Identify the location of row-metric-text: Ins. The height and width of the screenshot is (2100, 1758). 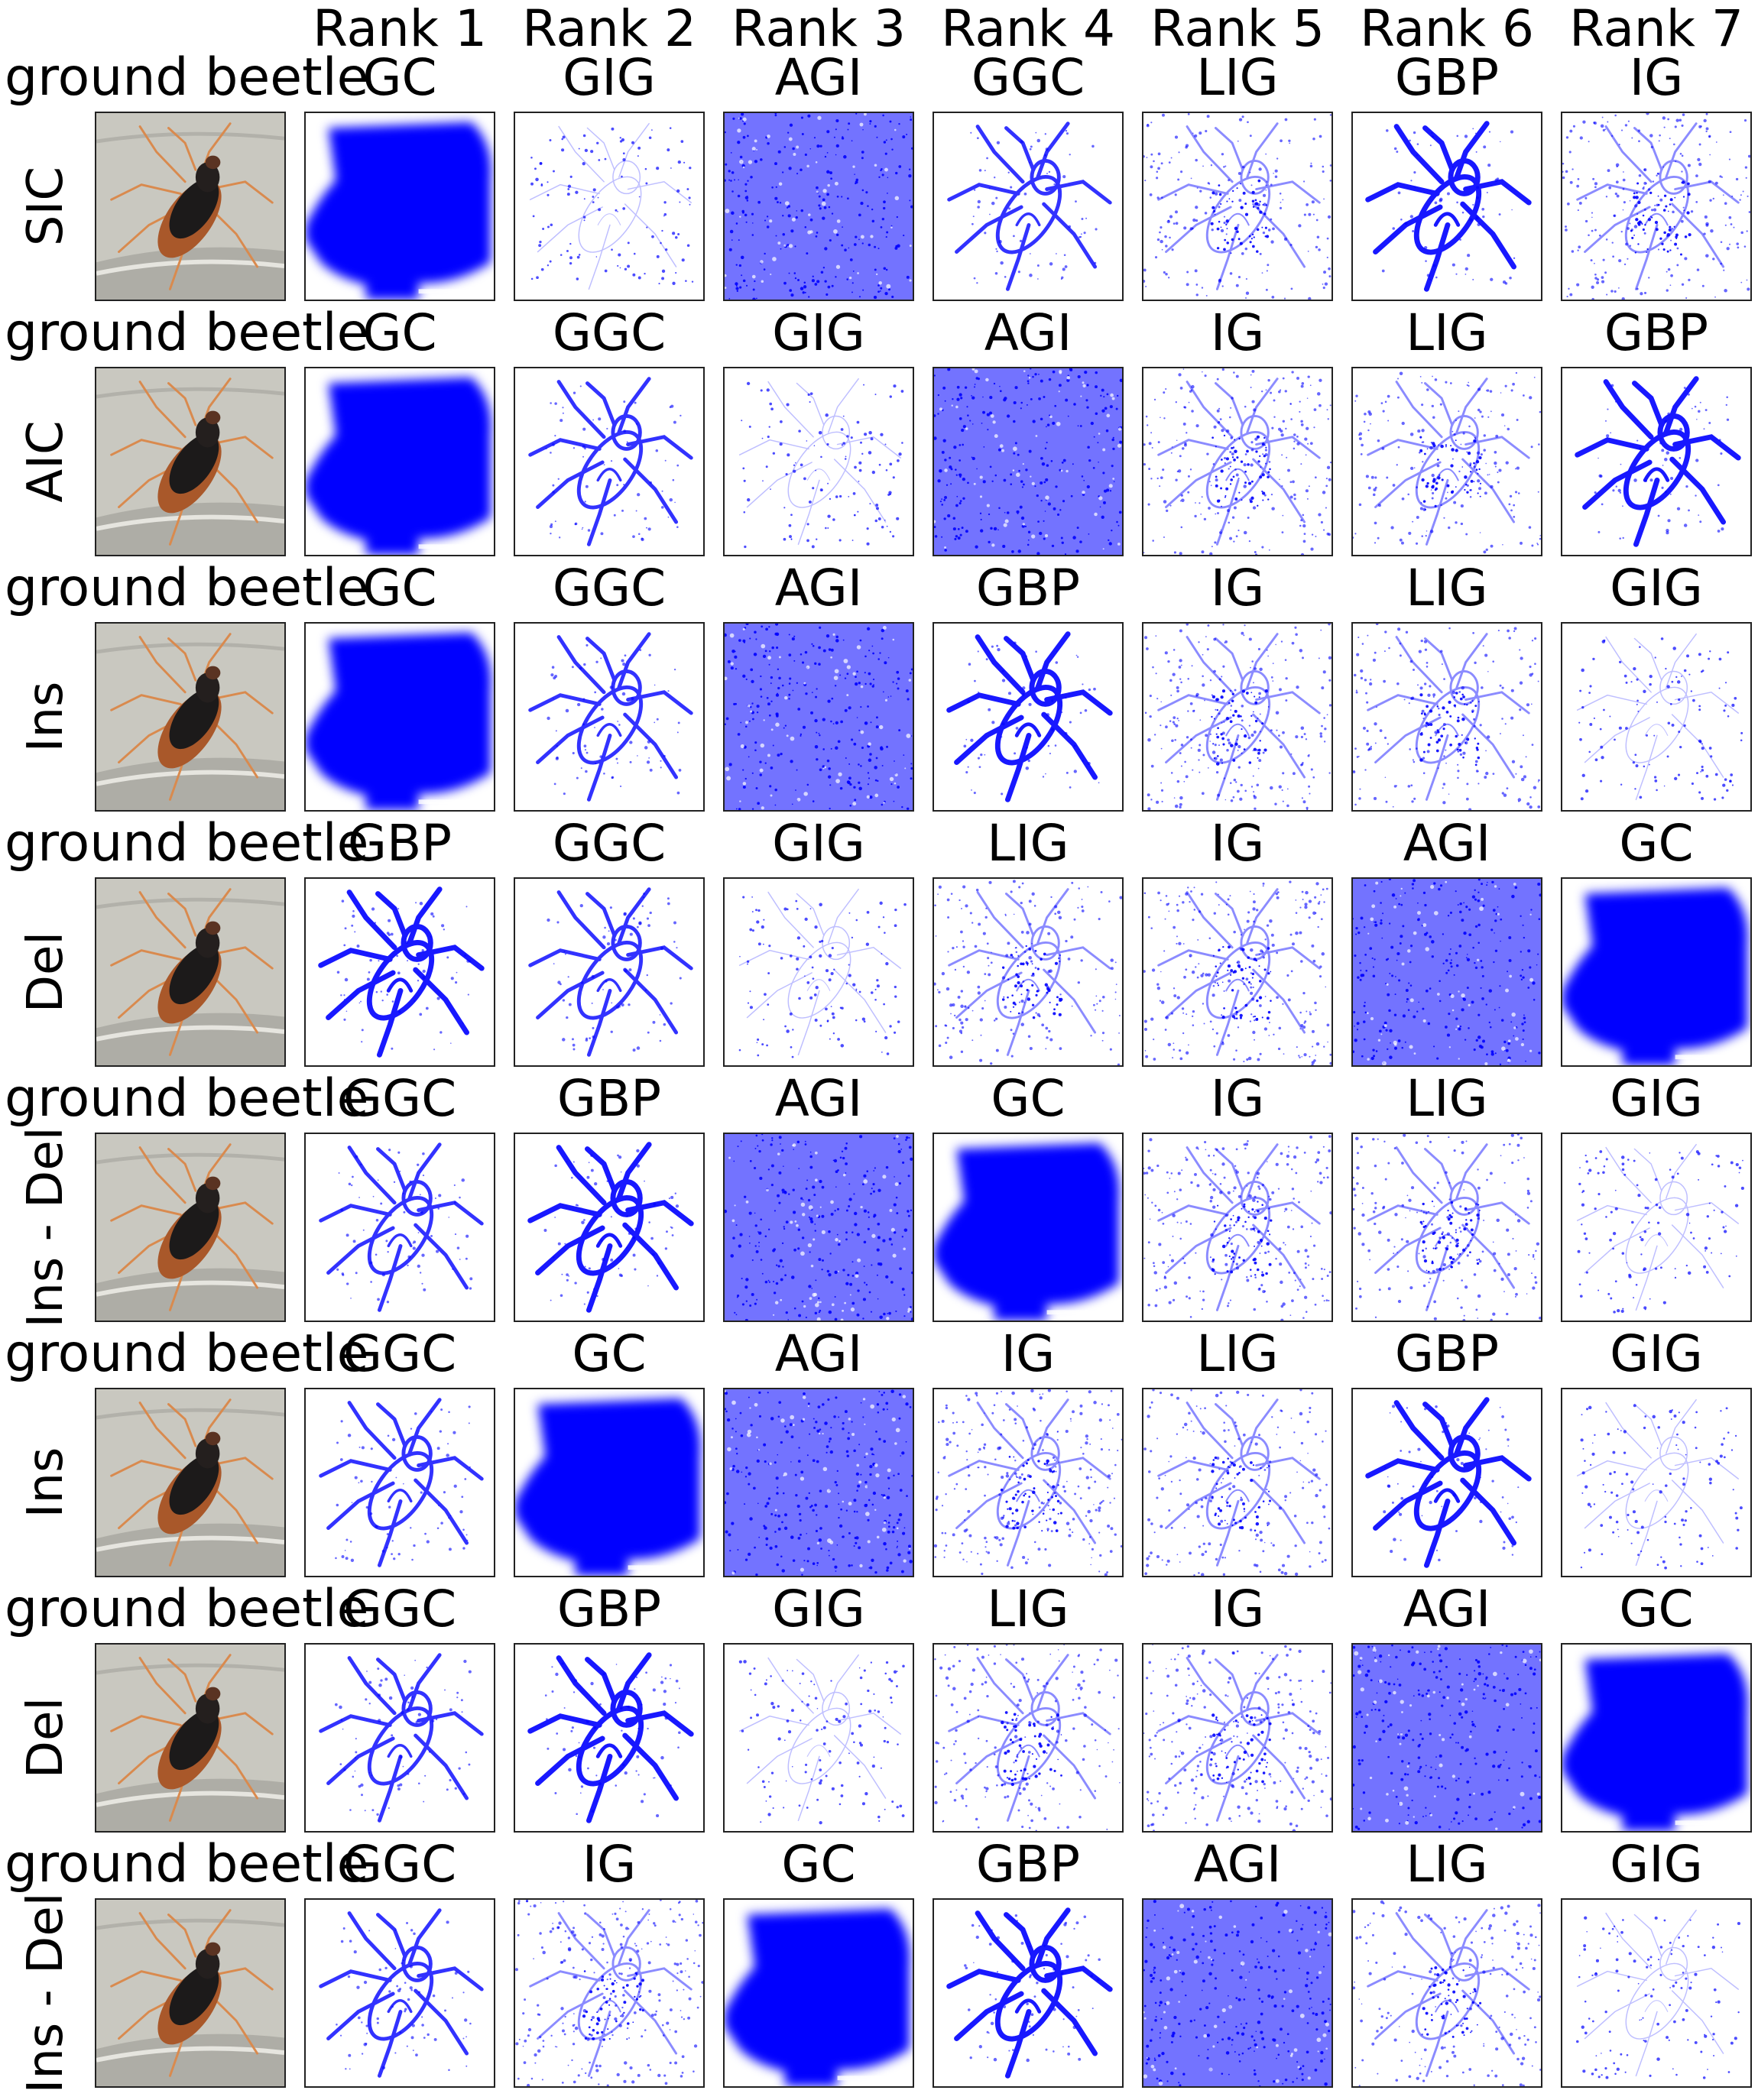
(46, 717).